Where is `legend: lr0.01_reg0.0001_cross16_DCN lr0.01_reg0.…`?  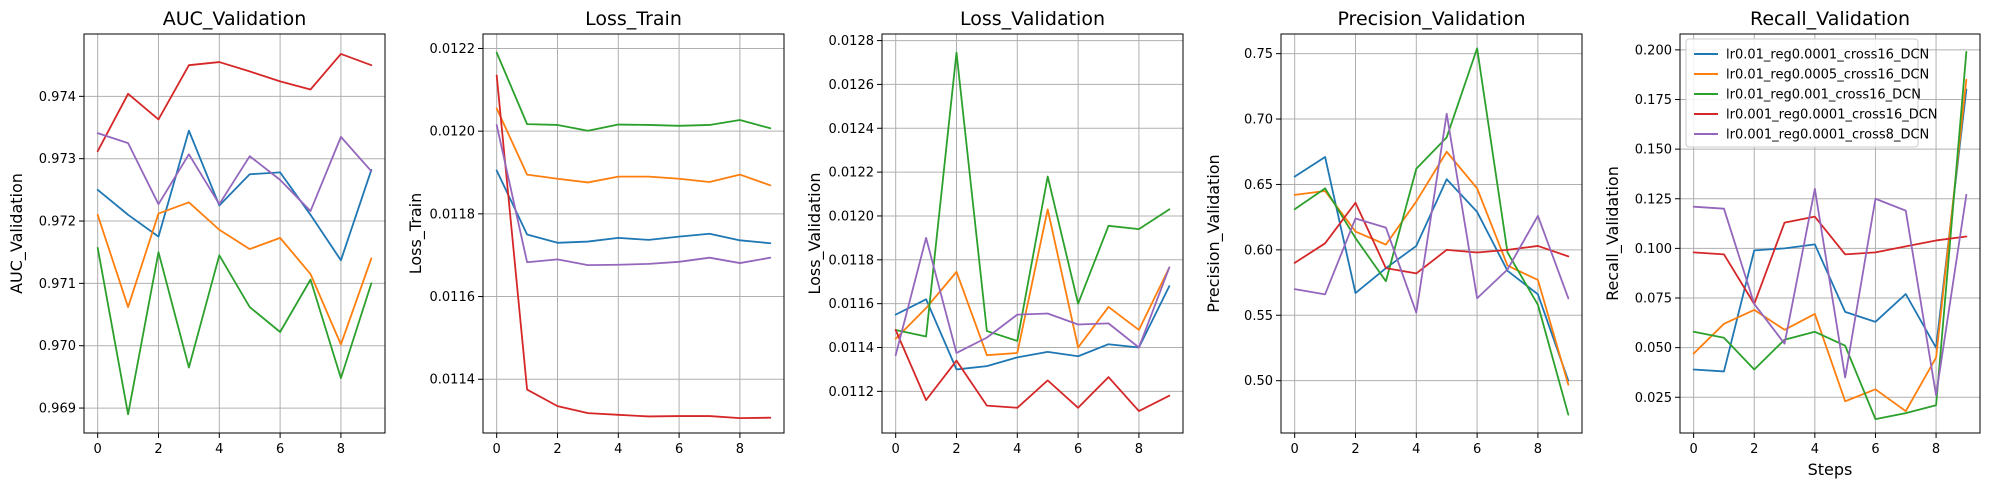 legend: lr0.01_reg0.0001_cross16_DCN lr0.01_reg0.… is located at coordinates (1811, 93).